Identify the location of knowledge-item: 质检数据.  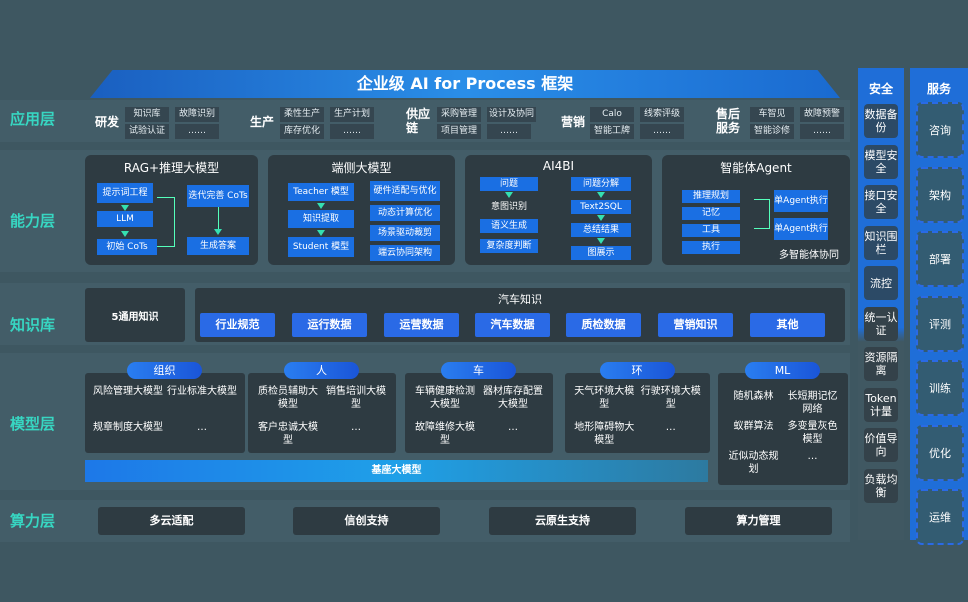
(603, 325).